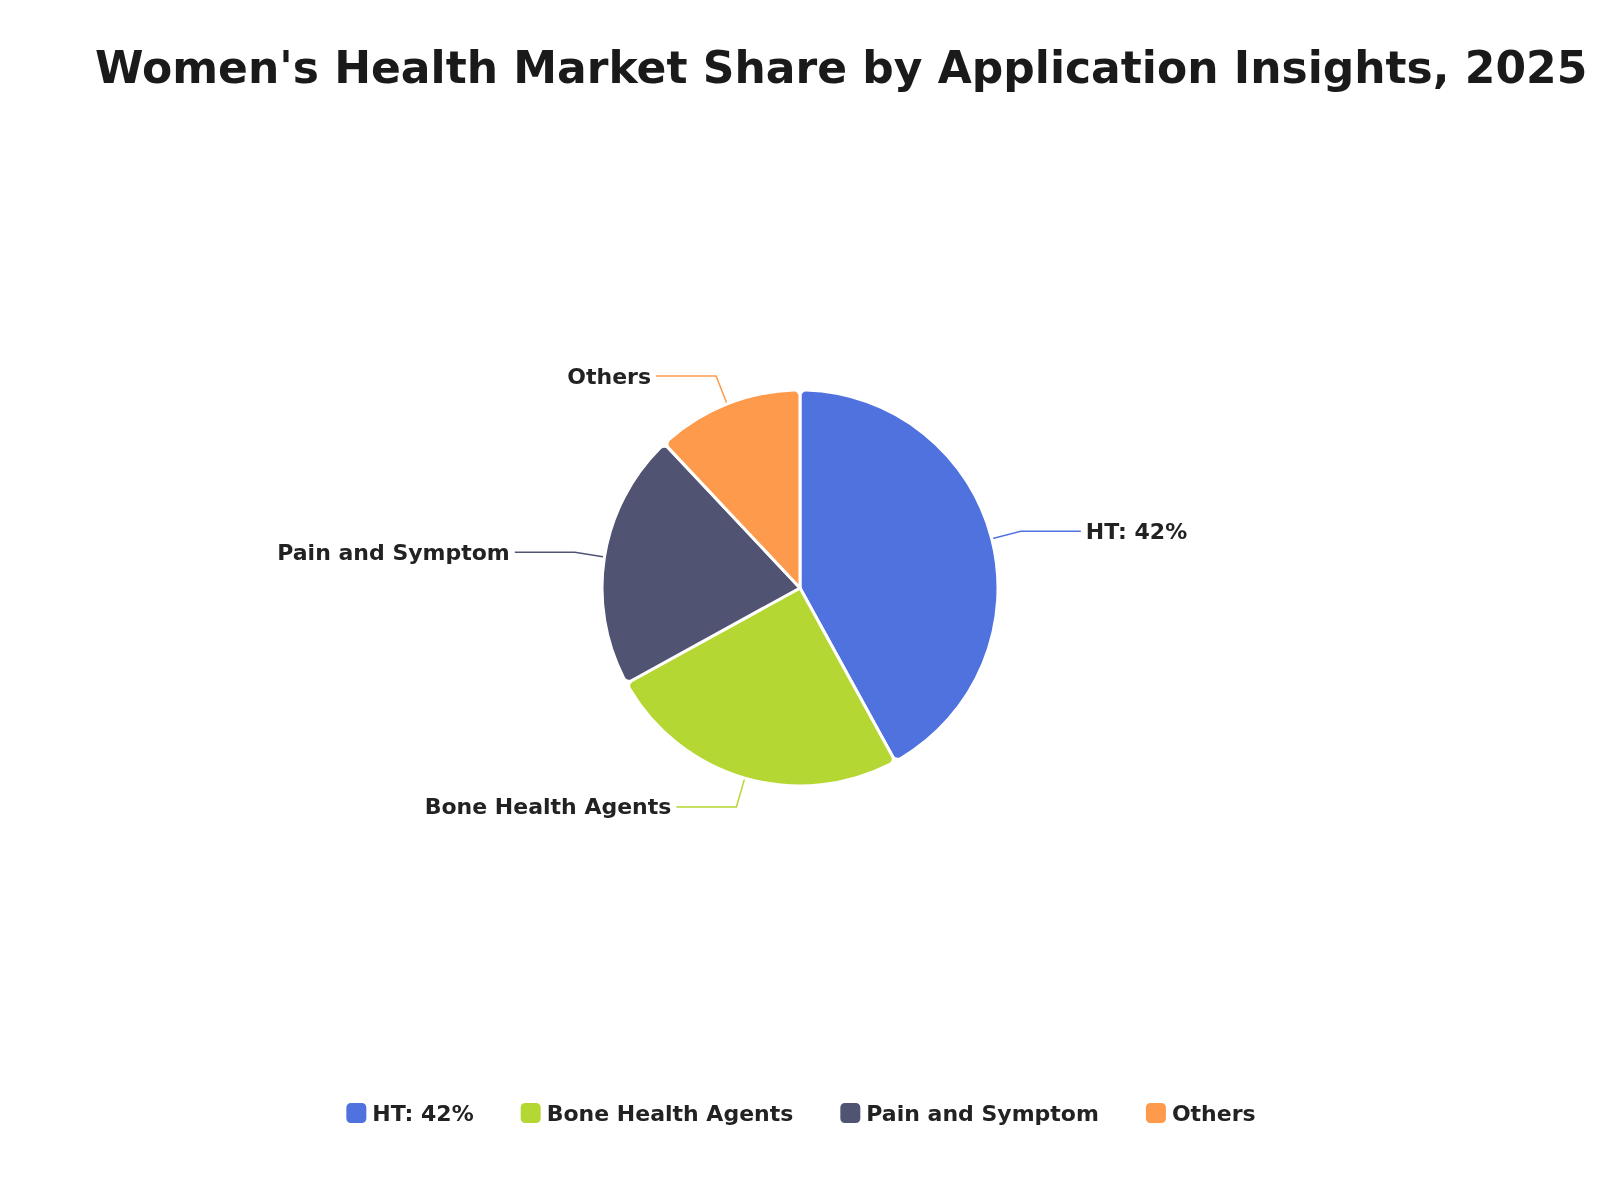 The height and width of the screenshot is (1200, 1600). Describe the element at coordinates (393, 552) in the screenshot. I see `slice-label: Pain and Symptom` at that location.